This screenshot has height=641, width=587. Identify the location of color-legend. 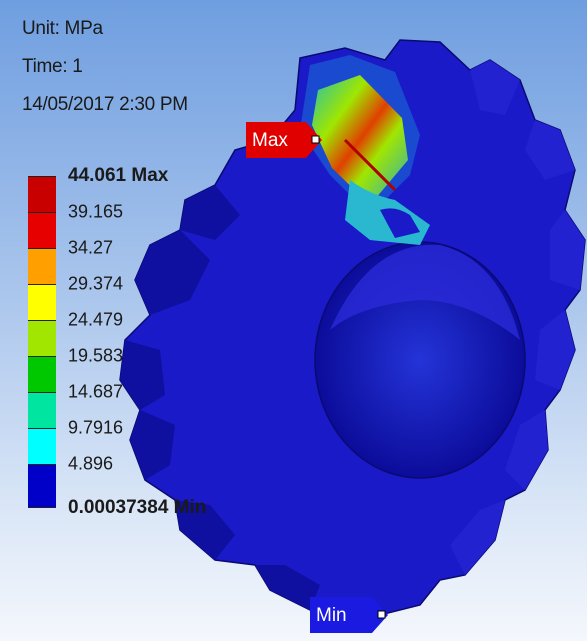
(42, 342).